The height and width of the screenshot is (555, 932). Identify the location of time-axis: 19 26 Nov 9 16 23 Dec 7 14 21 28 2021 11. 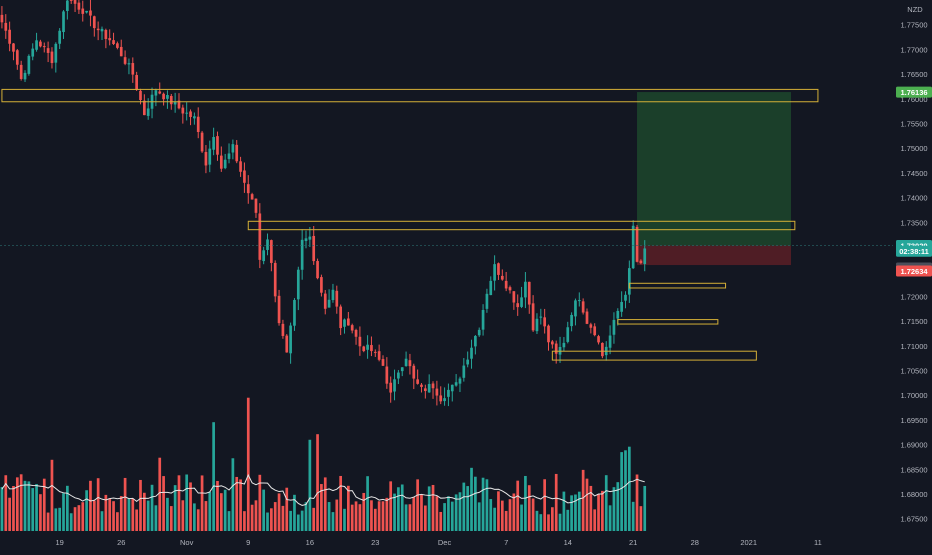
(438, 542).